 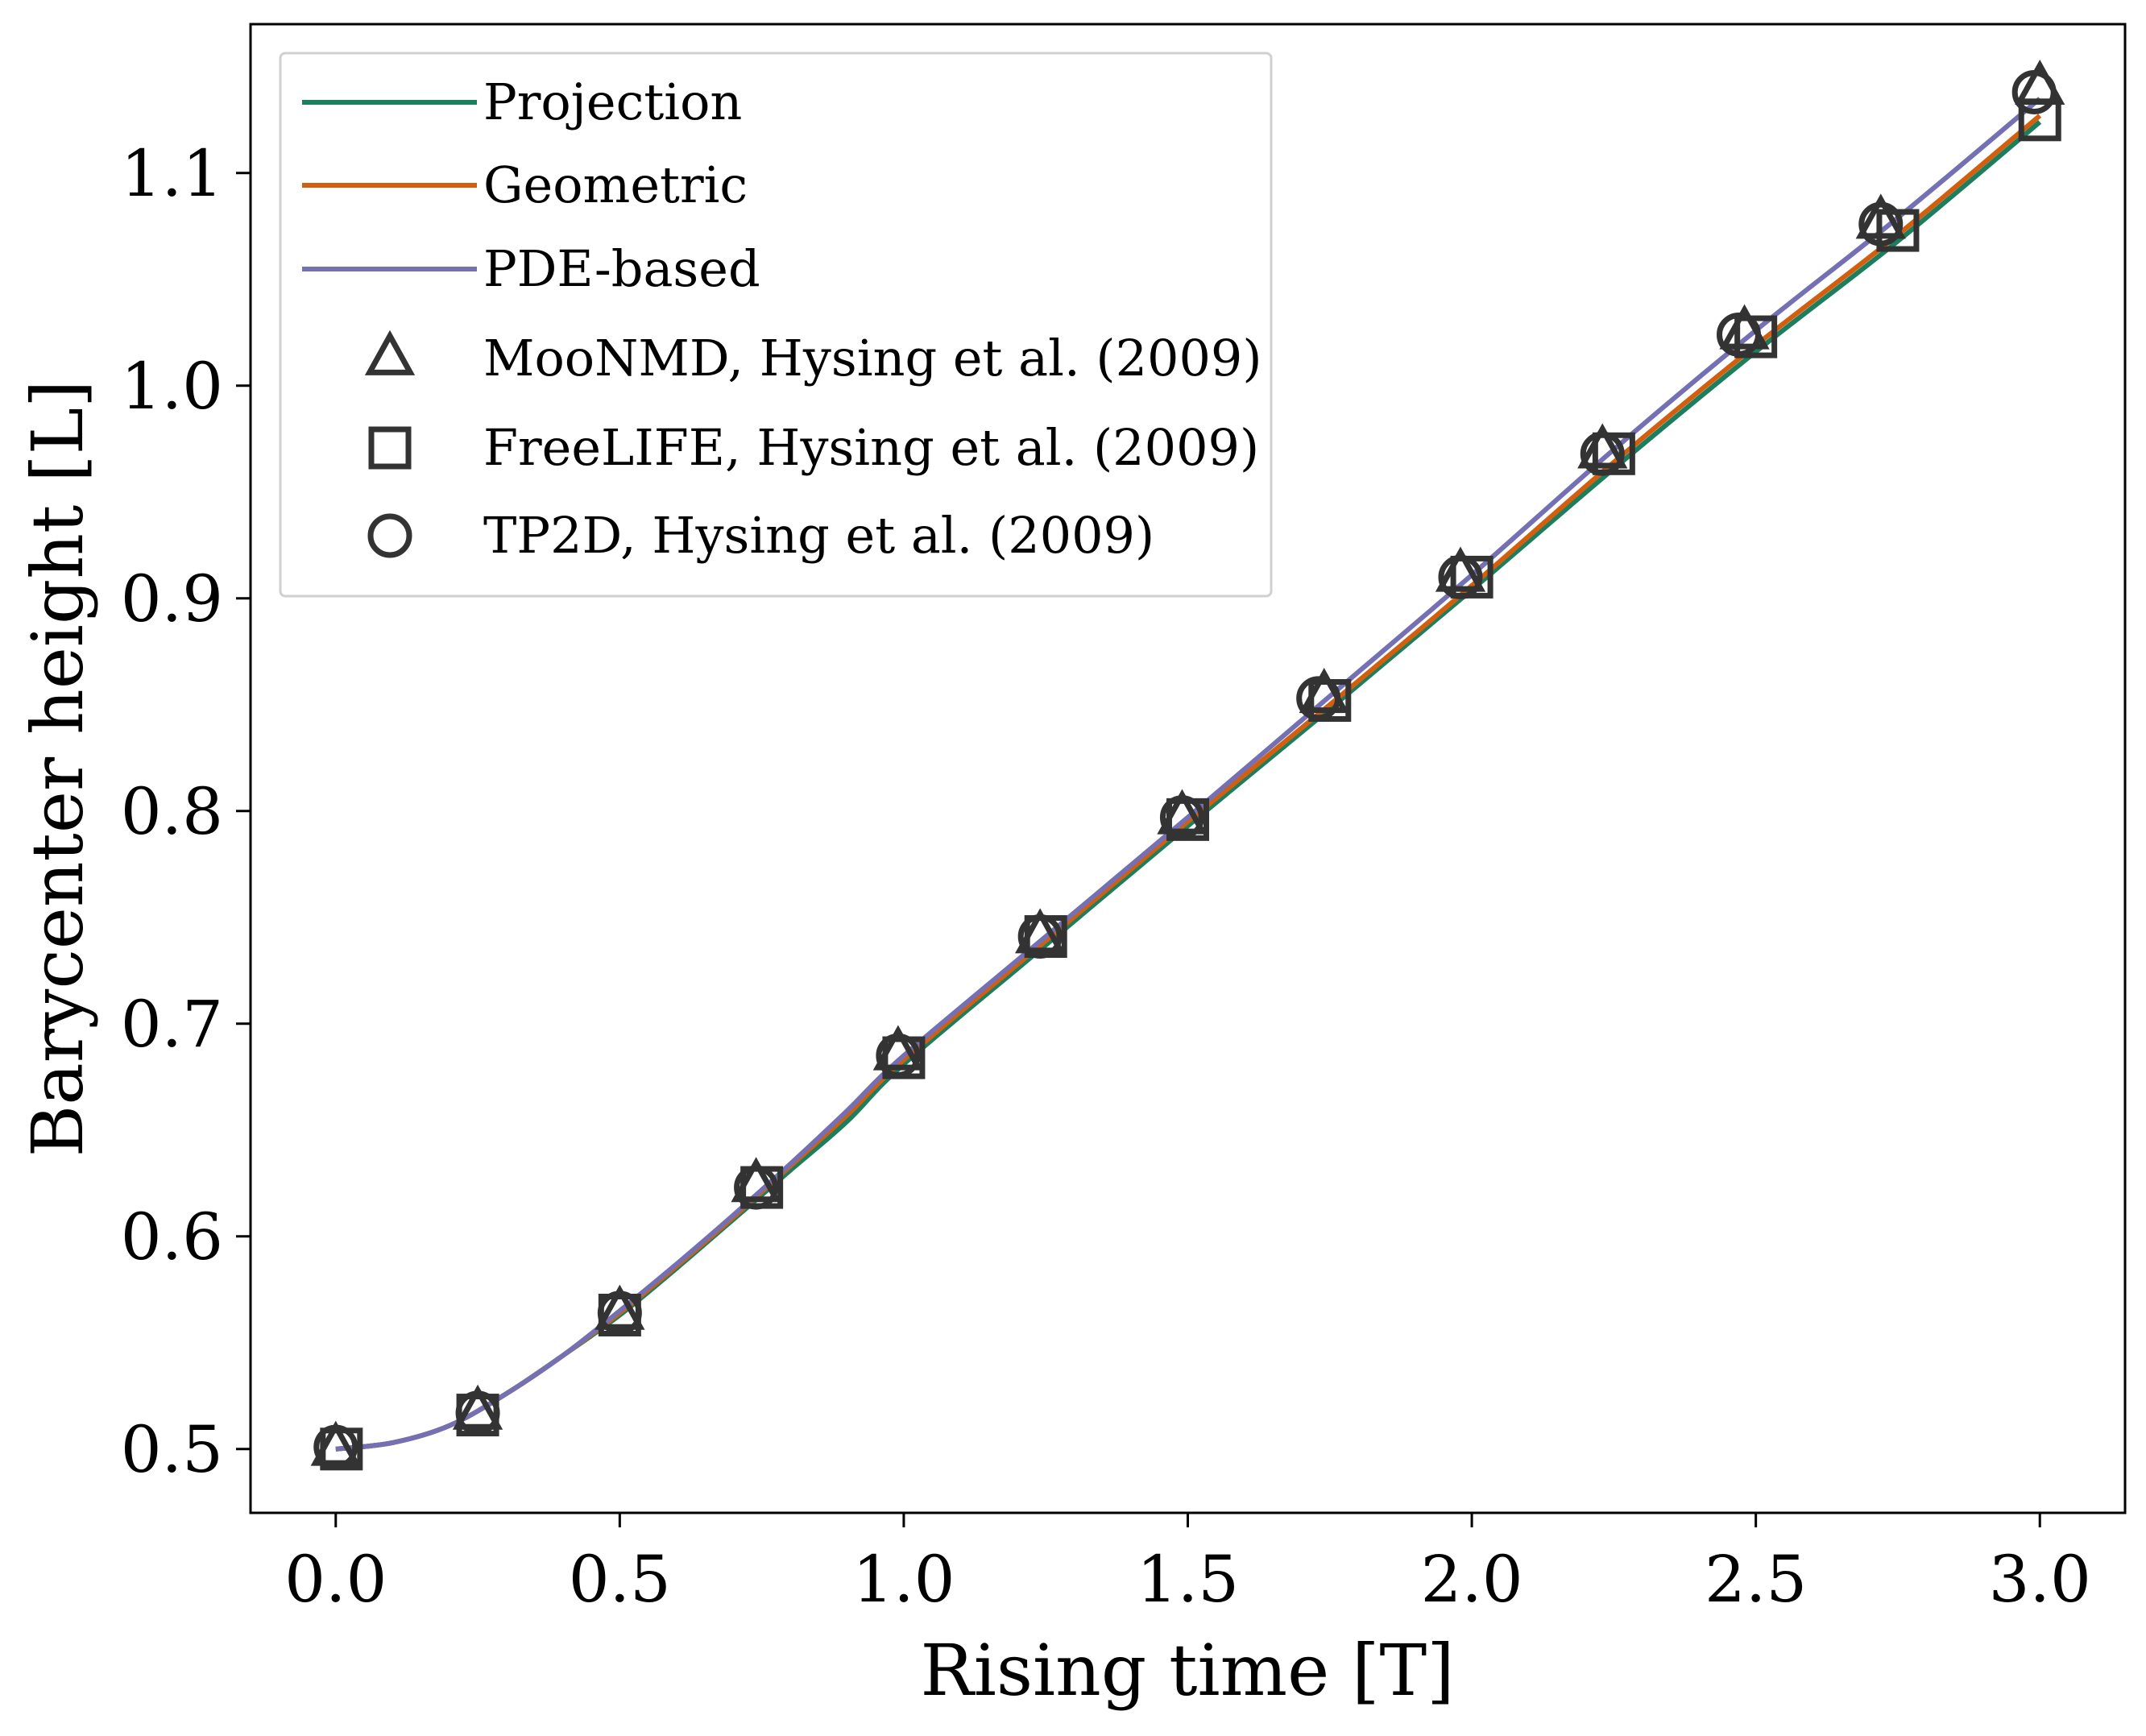 I want to click on y-tick-label: 0.8, so click(x=172, y=811).